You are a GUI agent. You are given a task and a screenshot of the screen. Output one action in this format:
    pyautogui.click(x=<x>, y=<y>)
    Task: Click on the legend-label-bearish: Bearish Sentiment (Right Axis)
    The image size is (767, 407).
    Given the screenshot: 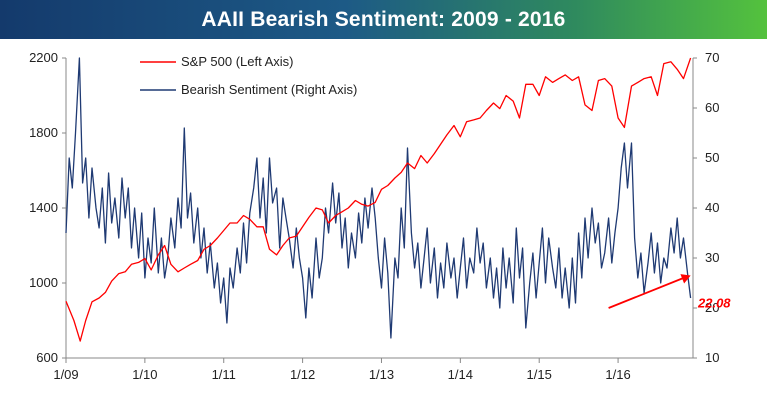 What is the action you would take?
    pyautogui.click(x=269, y=89)
    